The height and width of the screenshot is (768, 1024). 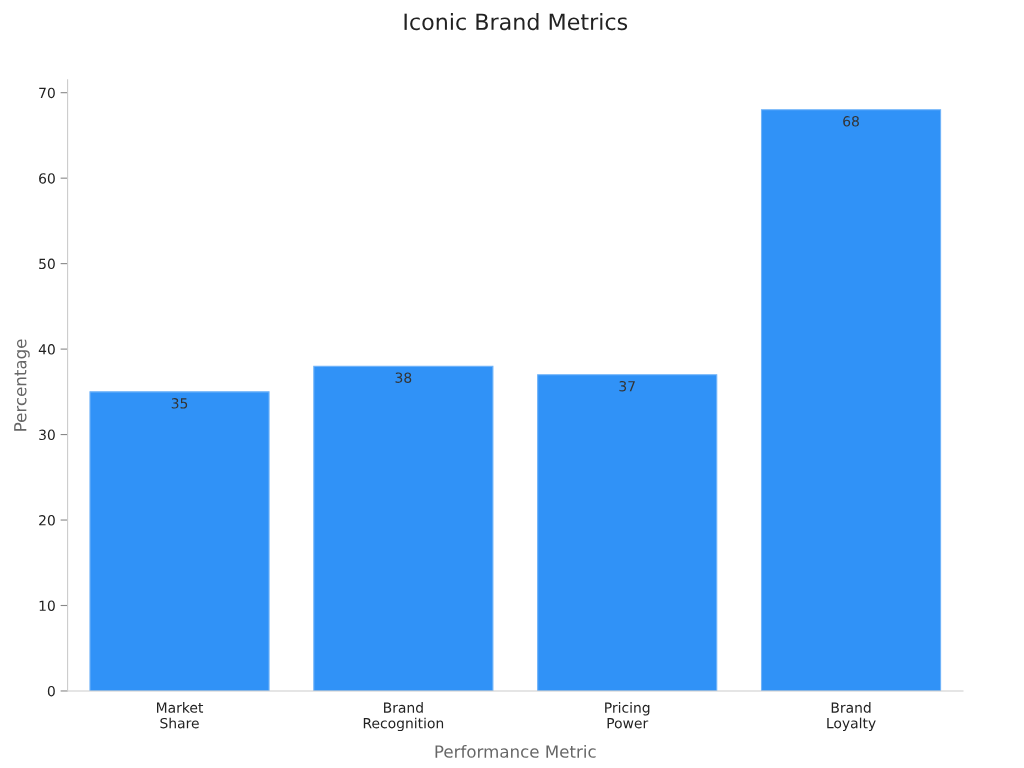 What do you see at coordinates (515, 751) in the screenshot?
I see `x-axis-title: Performance Metric` at bounding box center [515, 751].